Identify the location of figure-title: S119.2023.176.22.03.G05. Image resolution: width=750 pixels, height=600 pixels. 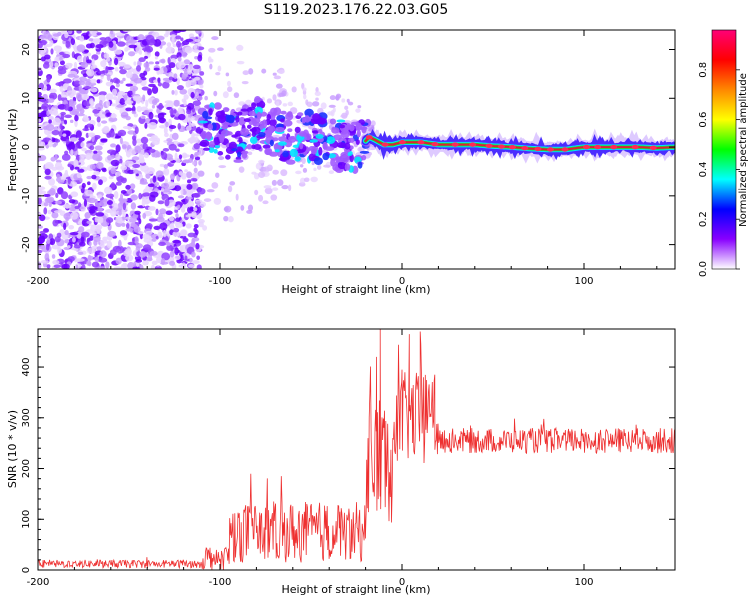
(356, 10).